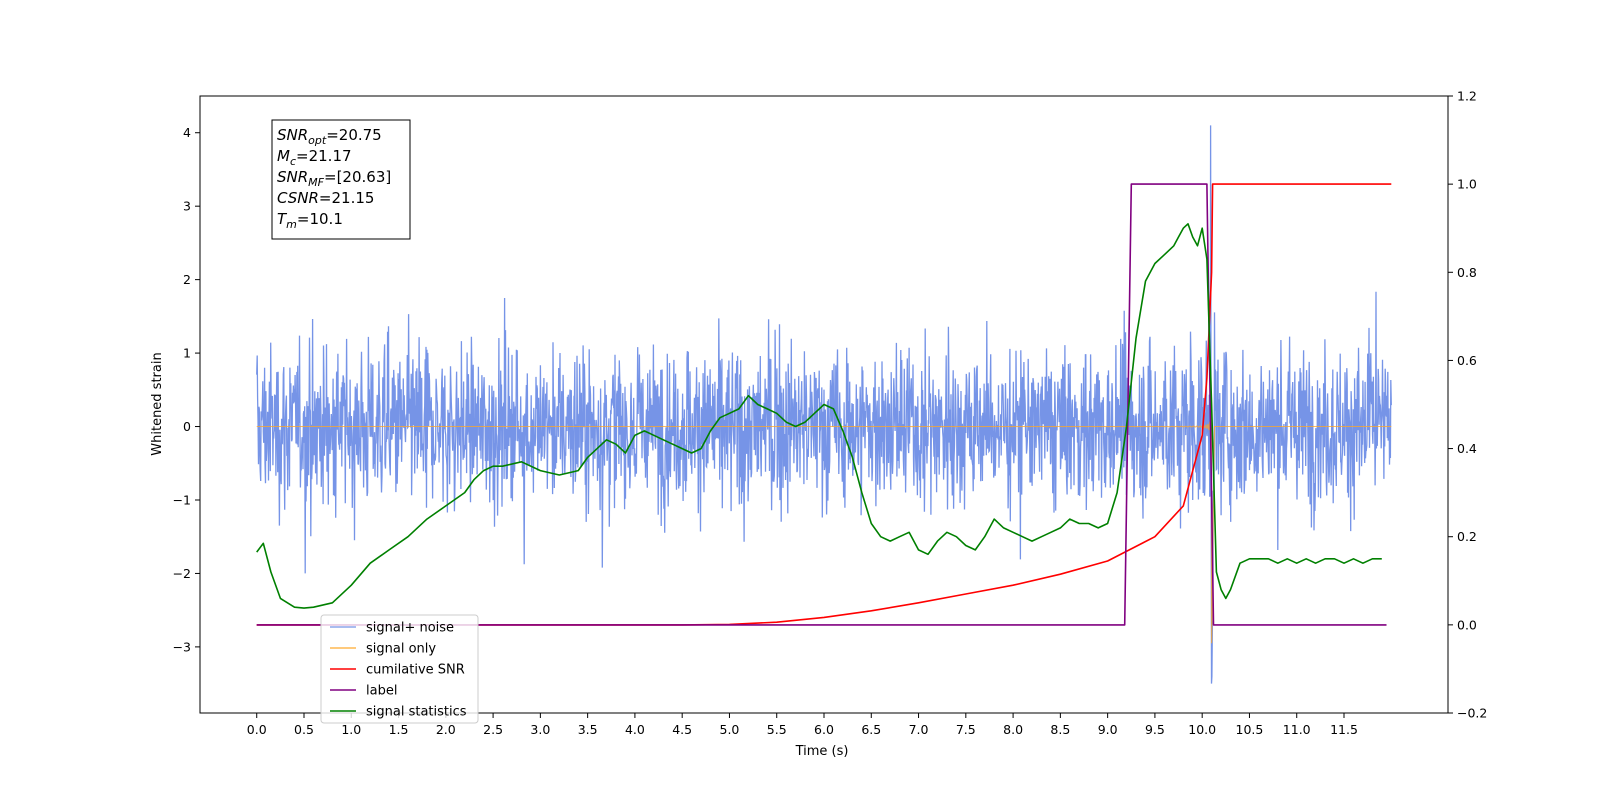  What do you see at coordinates (1467, 448) in the screenshot?
I see `y2-tick-label: 0.4` at bounding box center [1467, 448].